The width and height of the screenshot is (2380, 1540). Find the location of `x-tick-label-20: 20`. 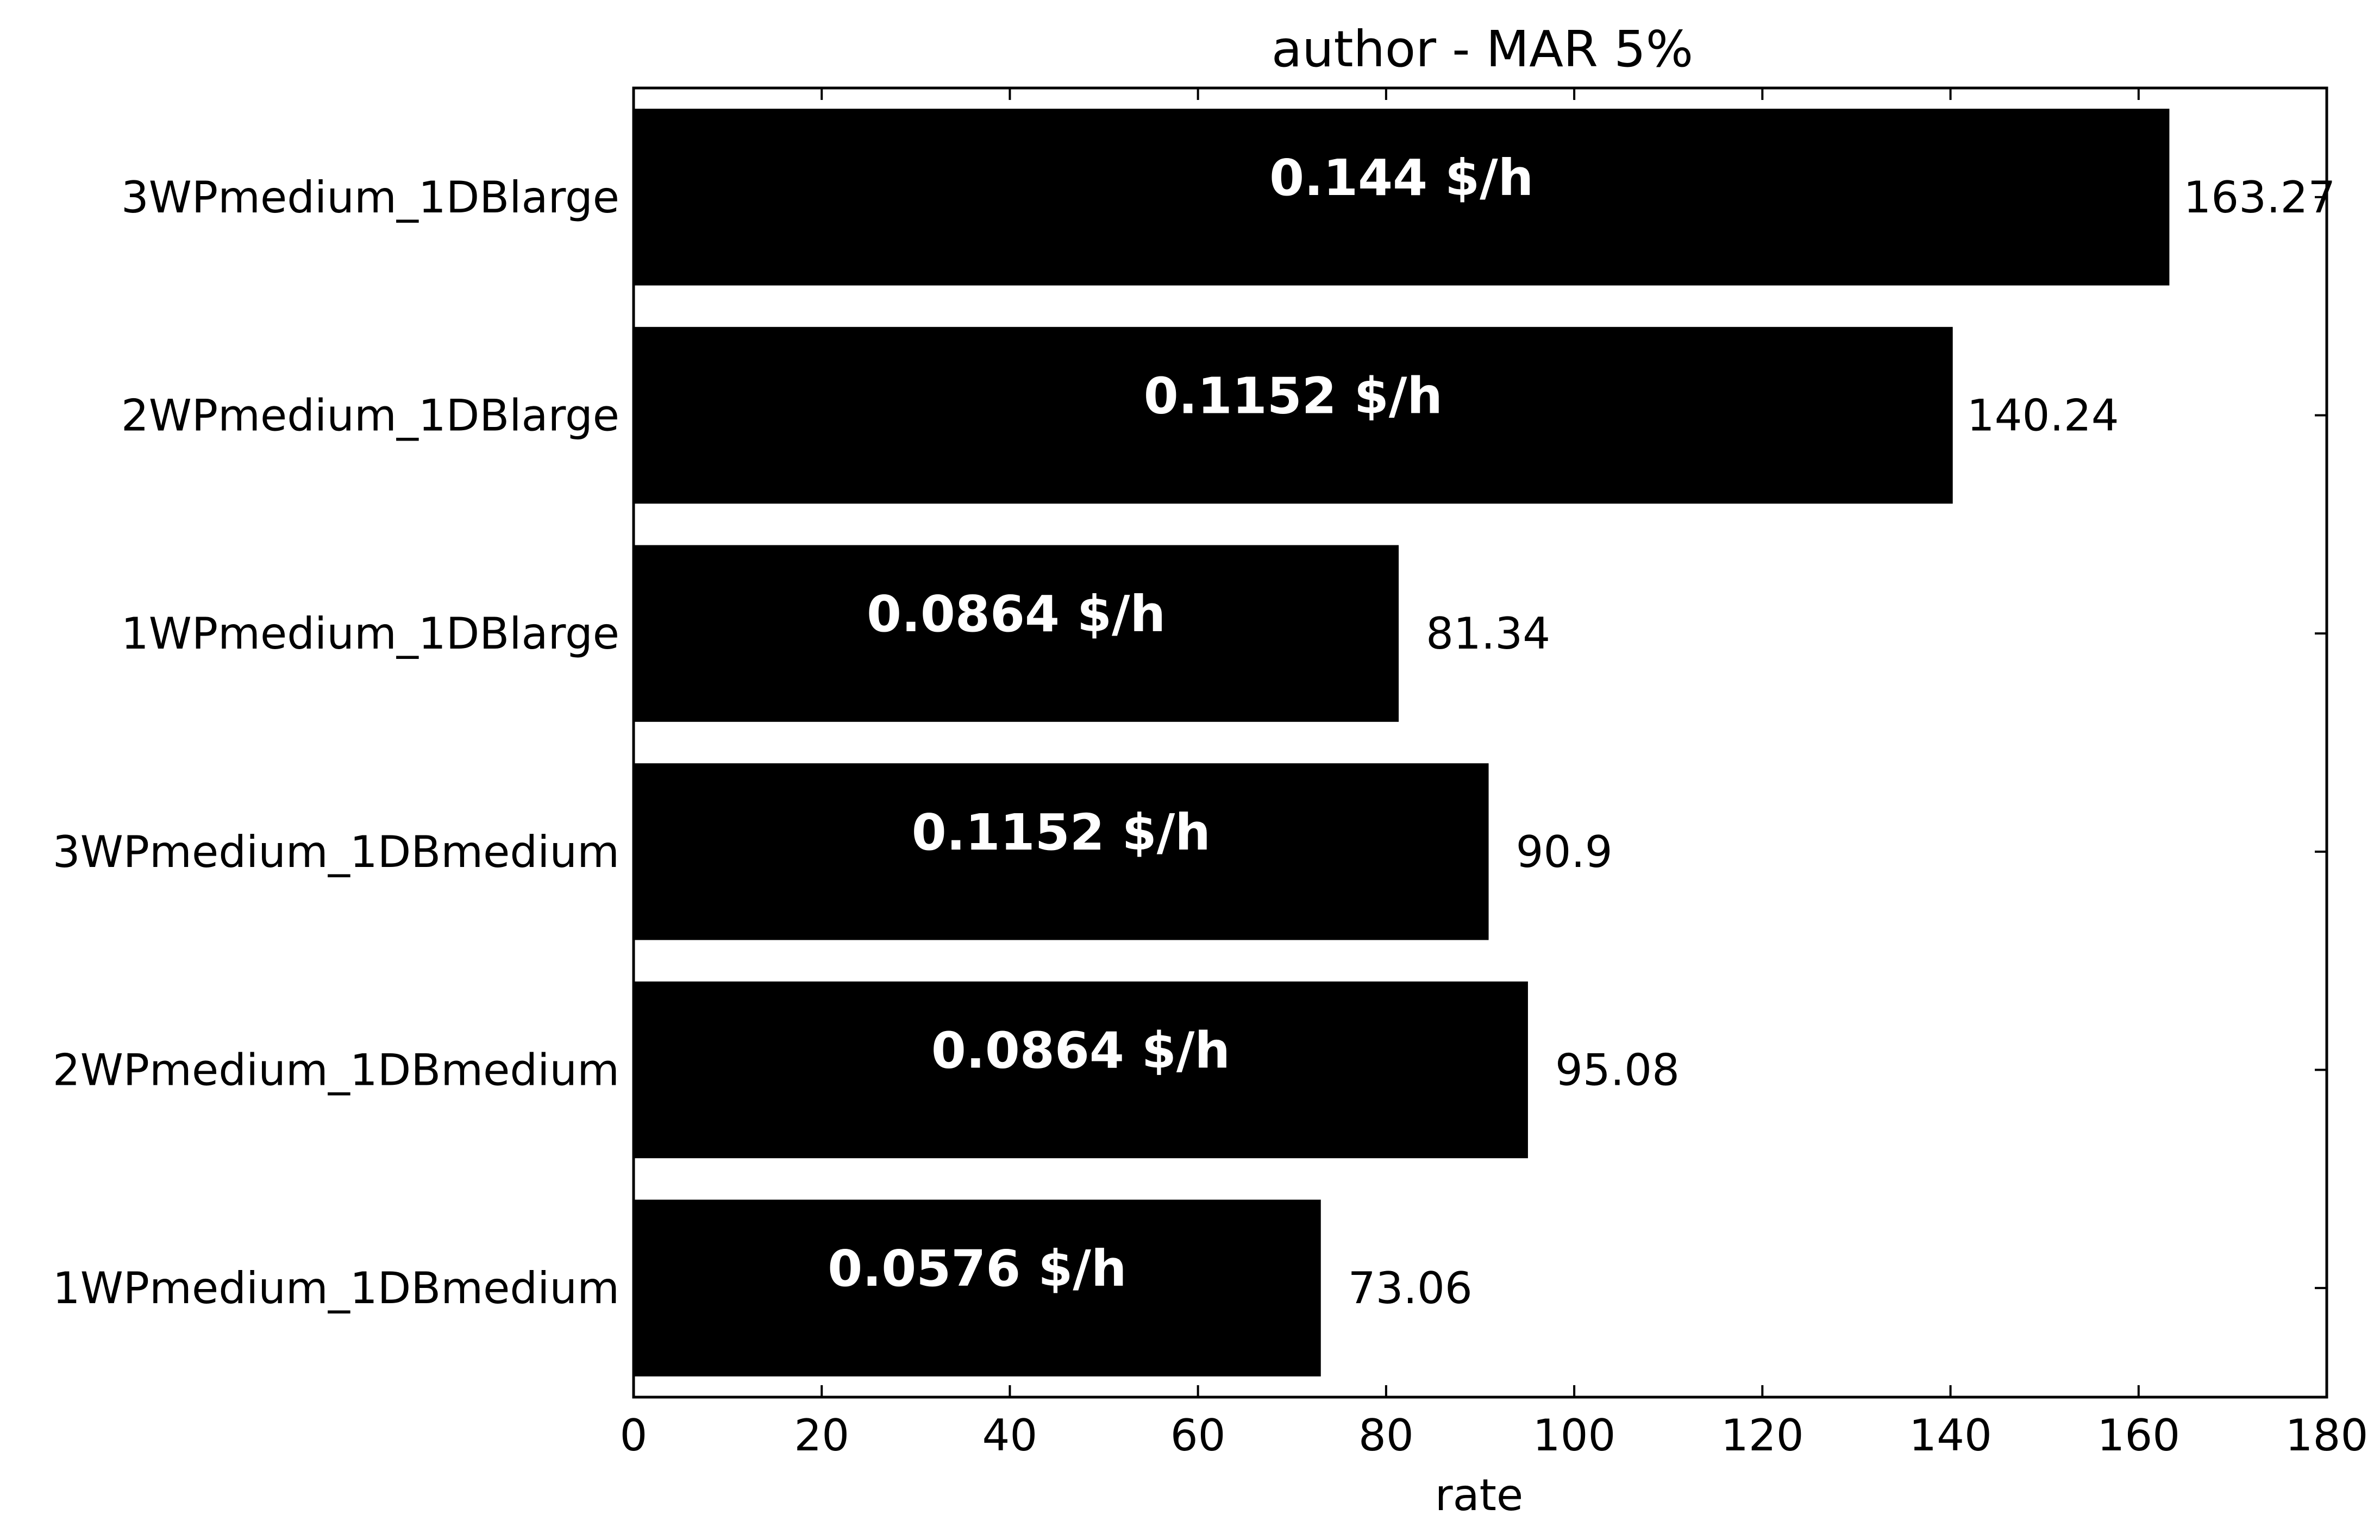

x-tick-label-20: 20 is located at coordinates (821, 1435).